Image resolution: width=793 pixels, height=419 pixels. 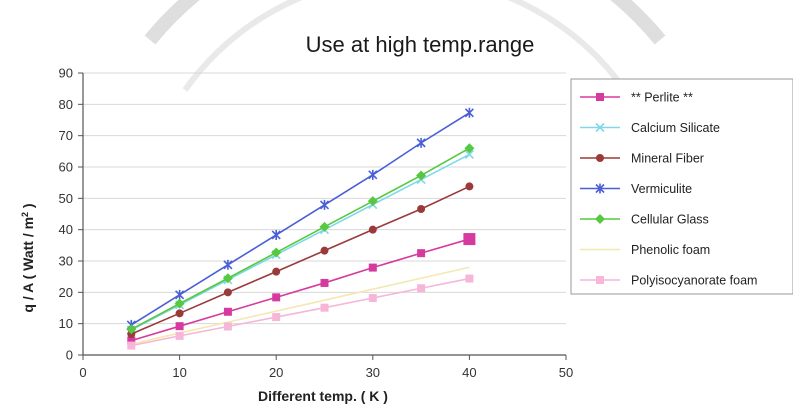 I want to click on legend-item-1: Calcium Silicate, so click(x=650, y=128).